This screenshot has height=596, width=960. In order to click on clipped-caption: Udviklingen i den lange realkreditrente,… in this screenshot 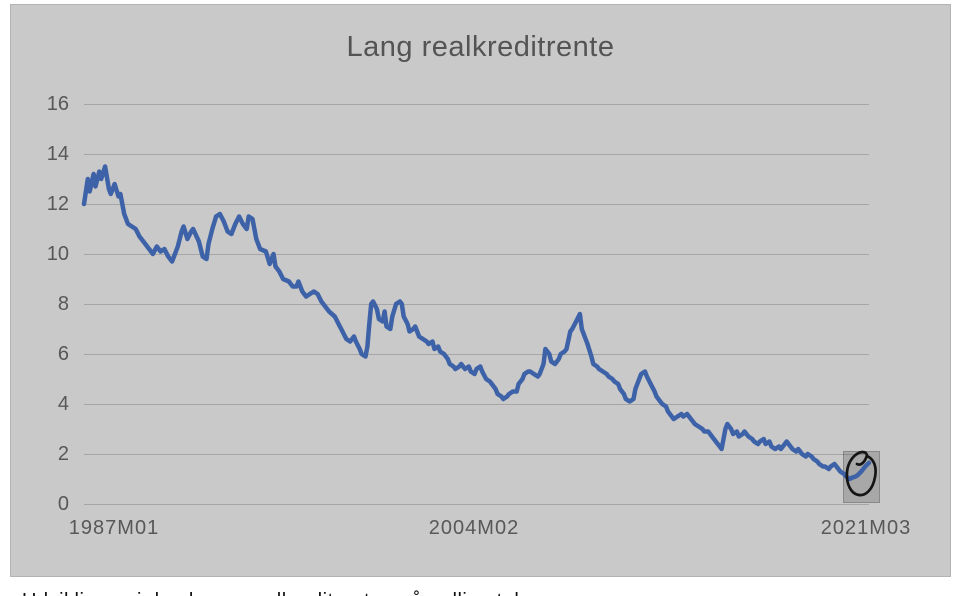, I will do `click(372, 590)`.